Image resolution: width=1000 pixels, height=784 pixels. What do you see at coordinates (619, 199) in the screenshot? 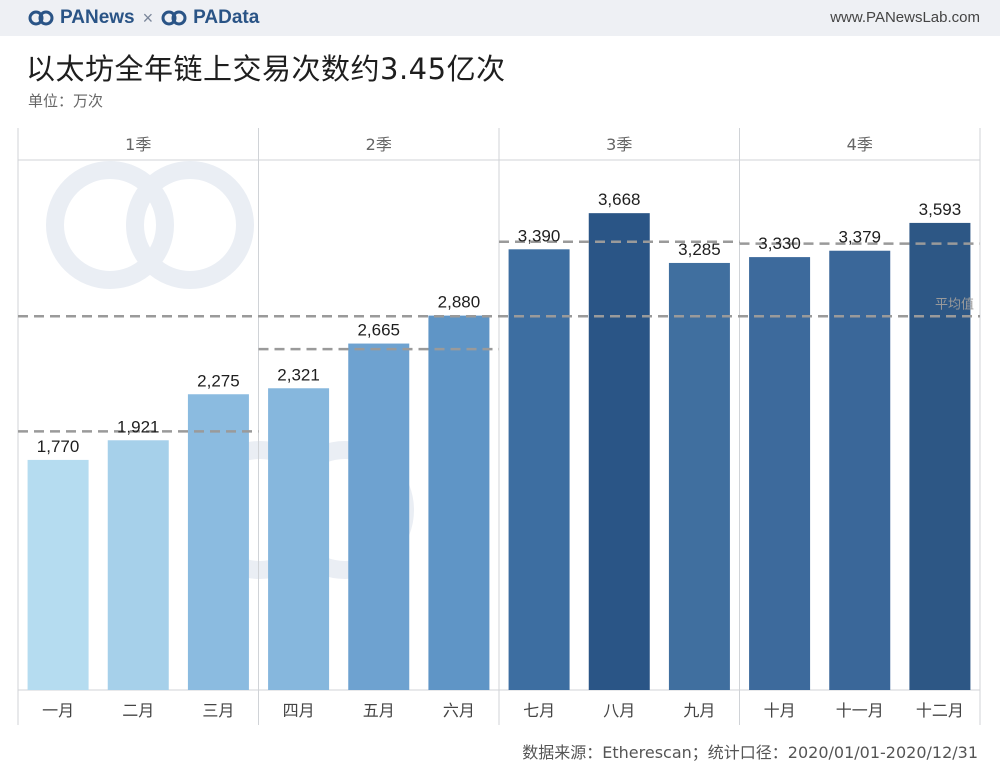
I see `value-label: 3,668` at bounding box center [619, 199].